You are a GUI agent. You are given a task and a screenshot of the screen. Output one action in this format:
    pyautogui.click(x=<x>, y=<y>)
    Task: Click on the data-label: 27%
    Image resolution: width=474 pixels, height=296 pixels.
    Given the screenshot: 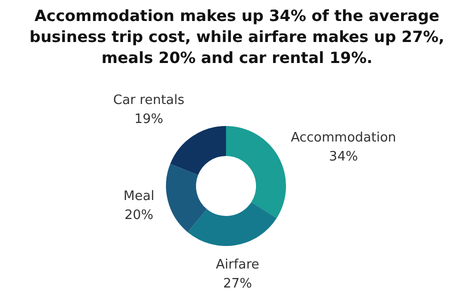 What is the action you would take?
    pyautogui.click(x=237, y=284)
    